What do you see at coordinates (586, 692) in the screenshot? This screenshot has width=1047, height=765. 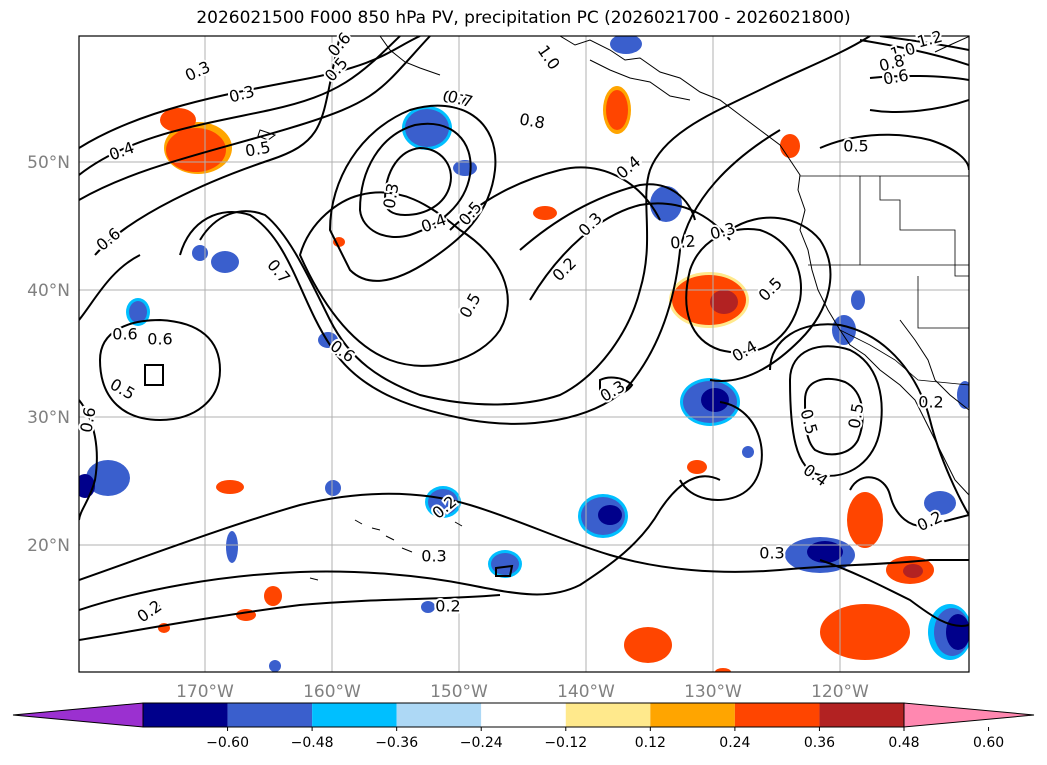 I see `lon-label: 140°W` at bounding box center [586, 692].